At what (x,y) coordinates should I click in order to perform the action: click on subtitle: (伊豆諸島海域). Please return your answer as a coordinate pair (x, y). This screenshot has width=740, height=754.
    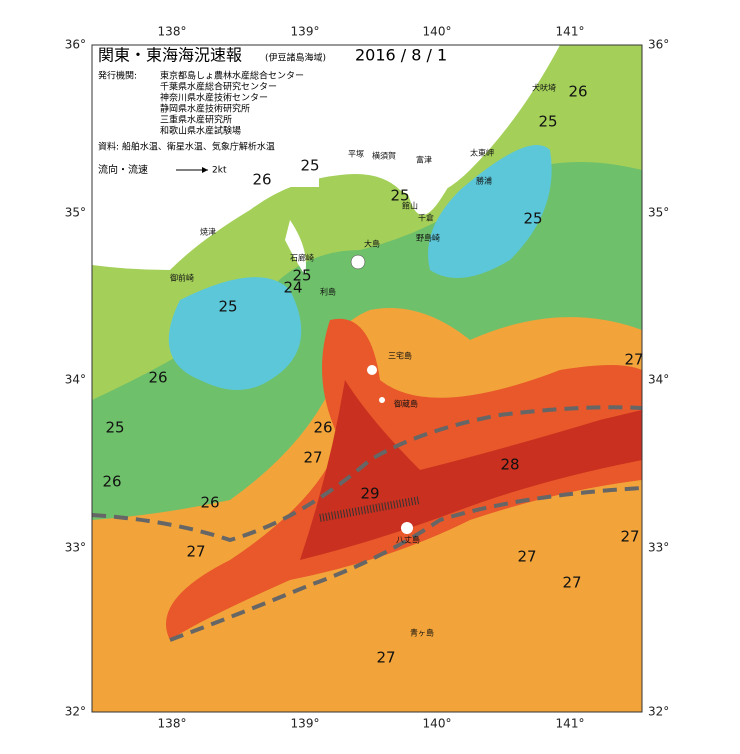
    Looking at the image, I should click on (295, 58).